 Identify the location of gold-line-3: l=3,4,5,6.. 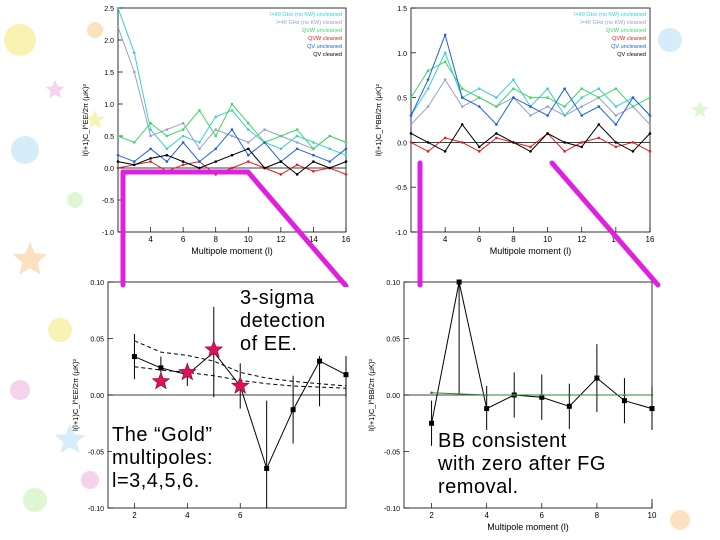
(156, 481).